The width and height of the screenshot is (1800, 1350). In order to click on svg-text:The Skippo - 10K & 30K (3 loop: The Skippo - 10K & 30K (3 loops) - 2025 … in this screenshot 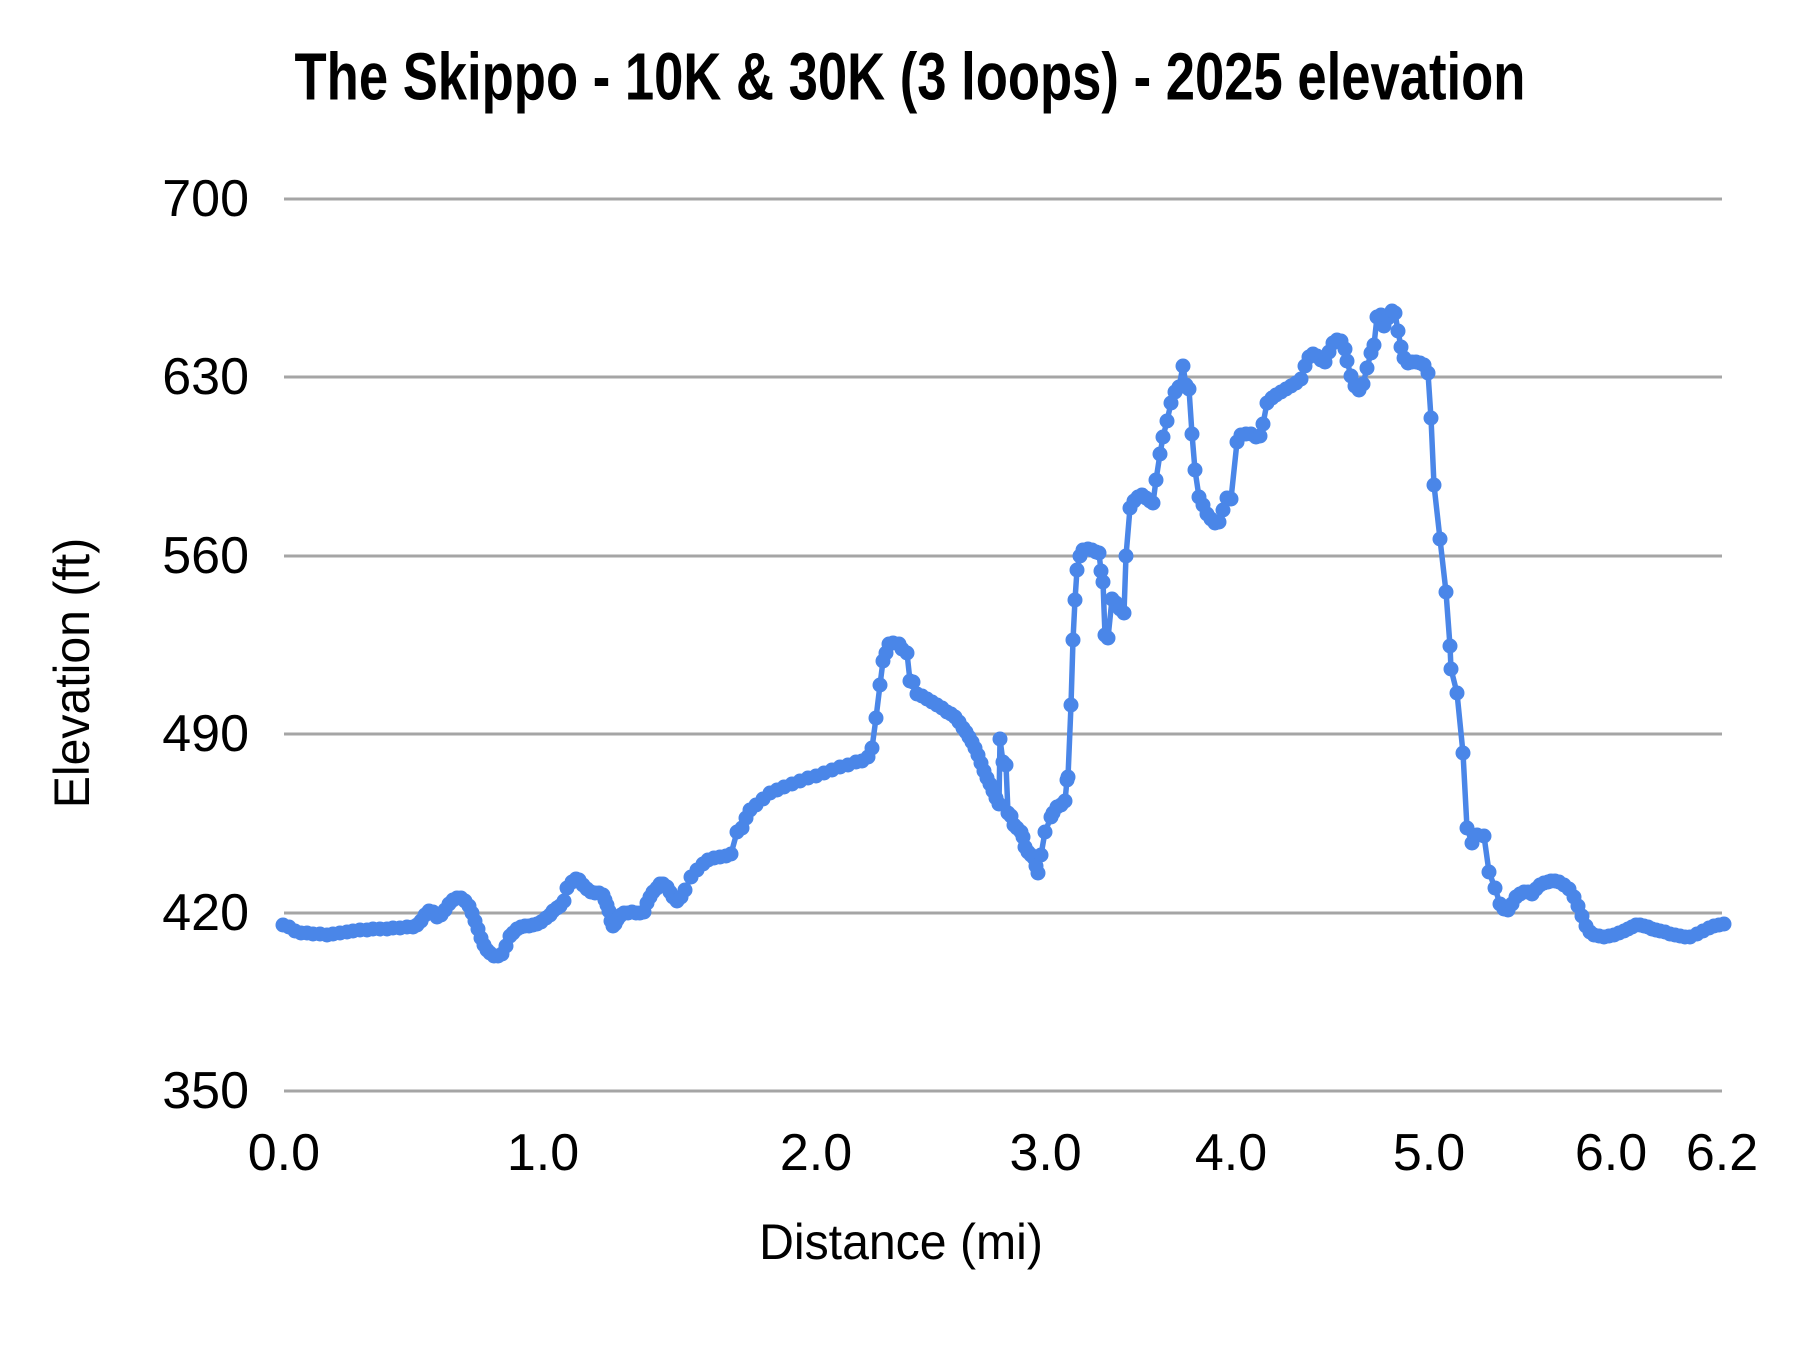, I will do `click(910, 76)`.